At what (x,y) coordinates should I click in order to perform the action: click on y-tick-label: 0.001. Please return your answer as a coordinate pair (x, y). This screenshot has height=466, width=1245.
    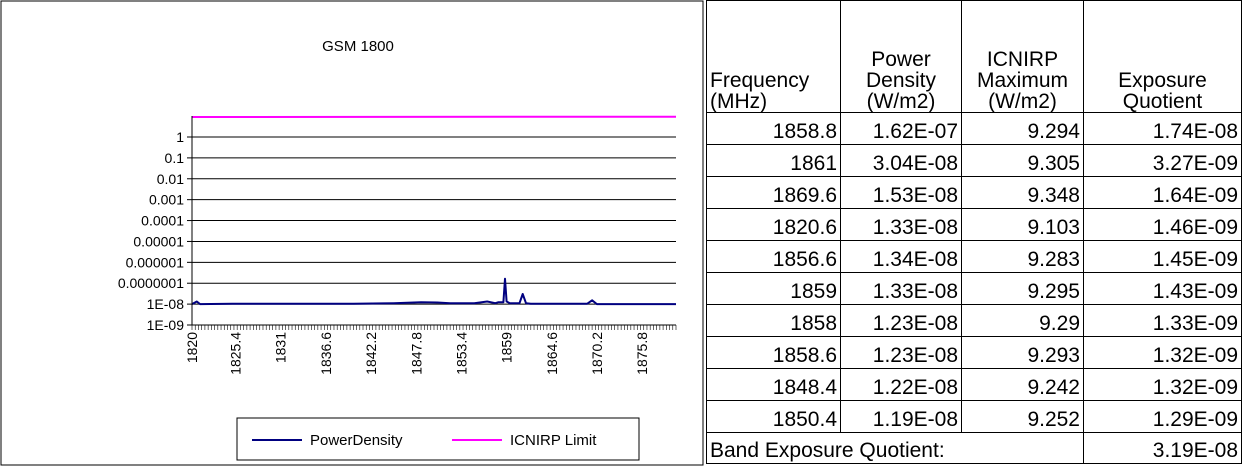
    Looking at the image, I should click on (166, 200).